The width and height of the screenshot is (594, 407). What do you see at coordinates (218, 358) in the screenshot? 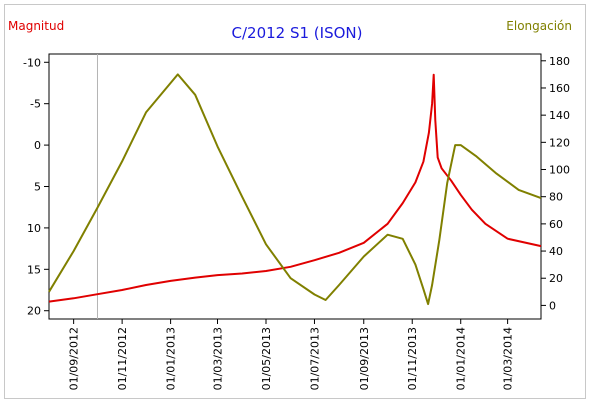
I see `x-tick-label: 01/03/2013` at bounding box center [218, 358].